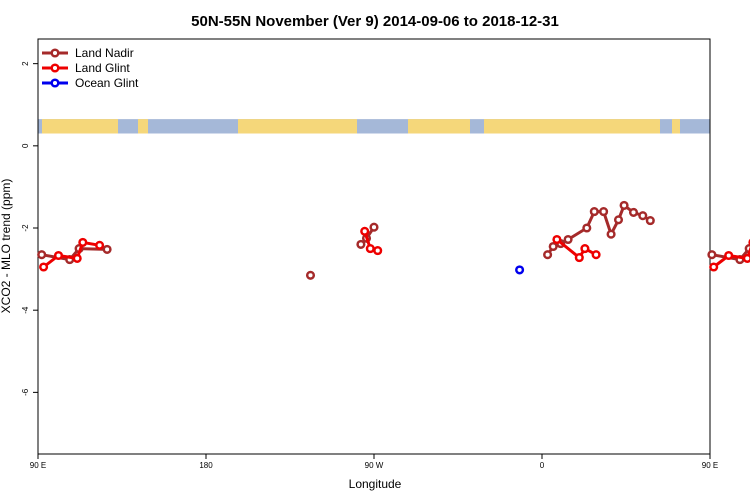 The height and width of the screenshot is (500, 750). Describe the element at coordinates (25, 228) in the screenshot. I see `y-tick-label: -2` at that location.